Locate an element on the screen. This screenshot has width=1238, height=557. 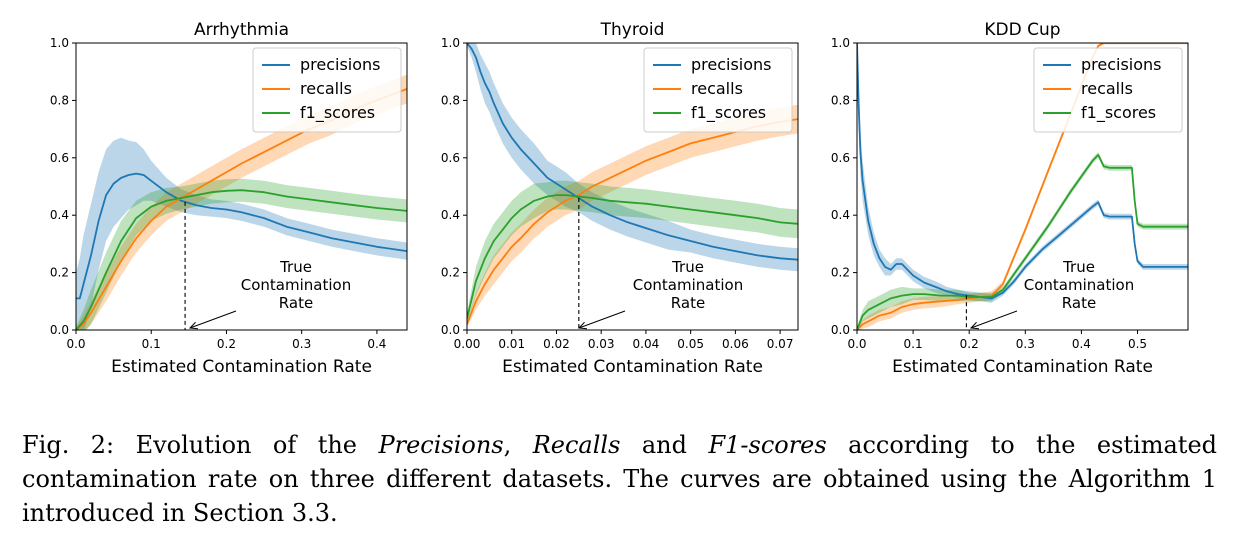
caption-term-precisions: Precisions is located at coordinates (441, 445).